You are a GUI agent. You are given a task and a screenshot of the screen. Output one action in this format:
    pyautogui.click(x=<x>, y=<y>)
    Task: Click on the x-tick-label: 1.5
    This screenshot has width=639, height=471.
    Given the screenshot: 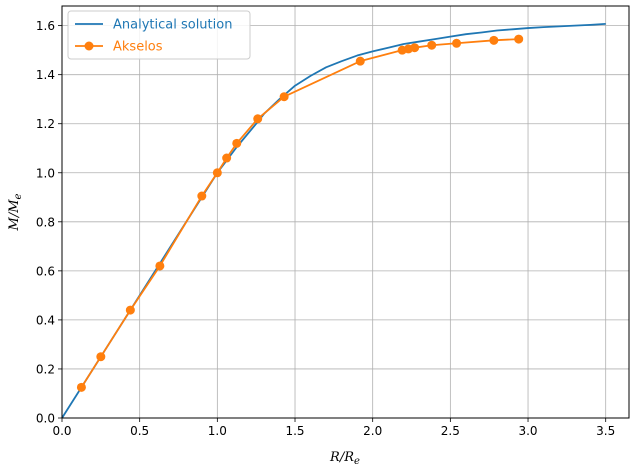 What is the action you would take?
    pyautogui.click(x=294, y=431)
    